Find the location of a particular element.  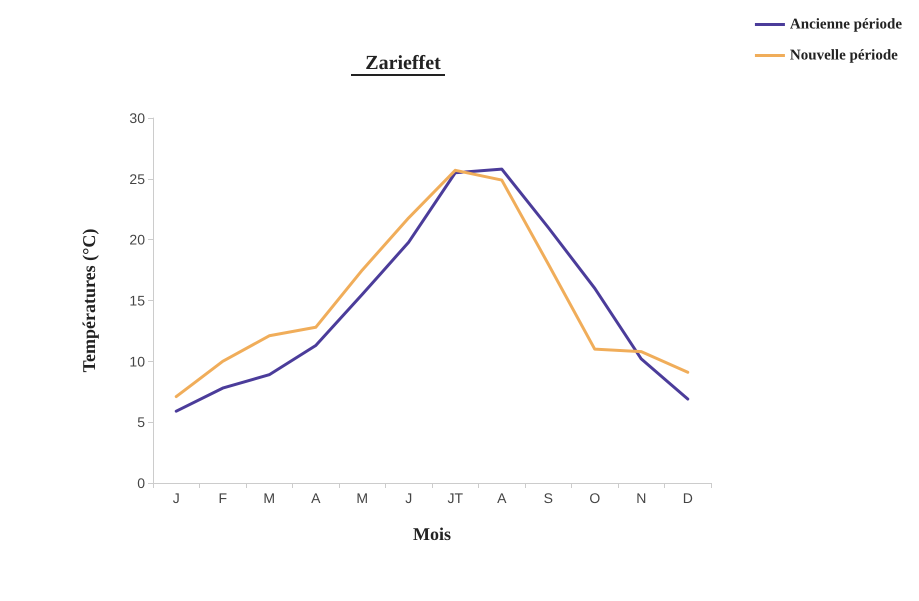

legend-label: Ancienne période is located at coordinates (846, 24).